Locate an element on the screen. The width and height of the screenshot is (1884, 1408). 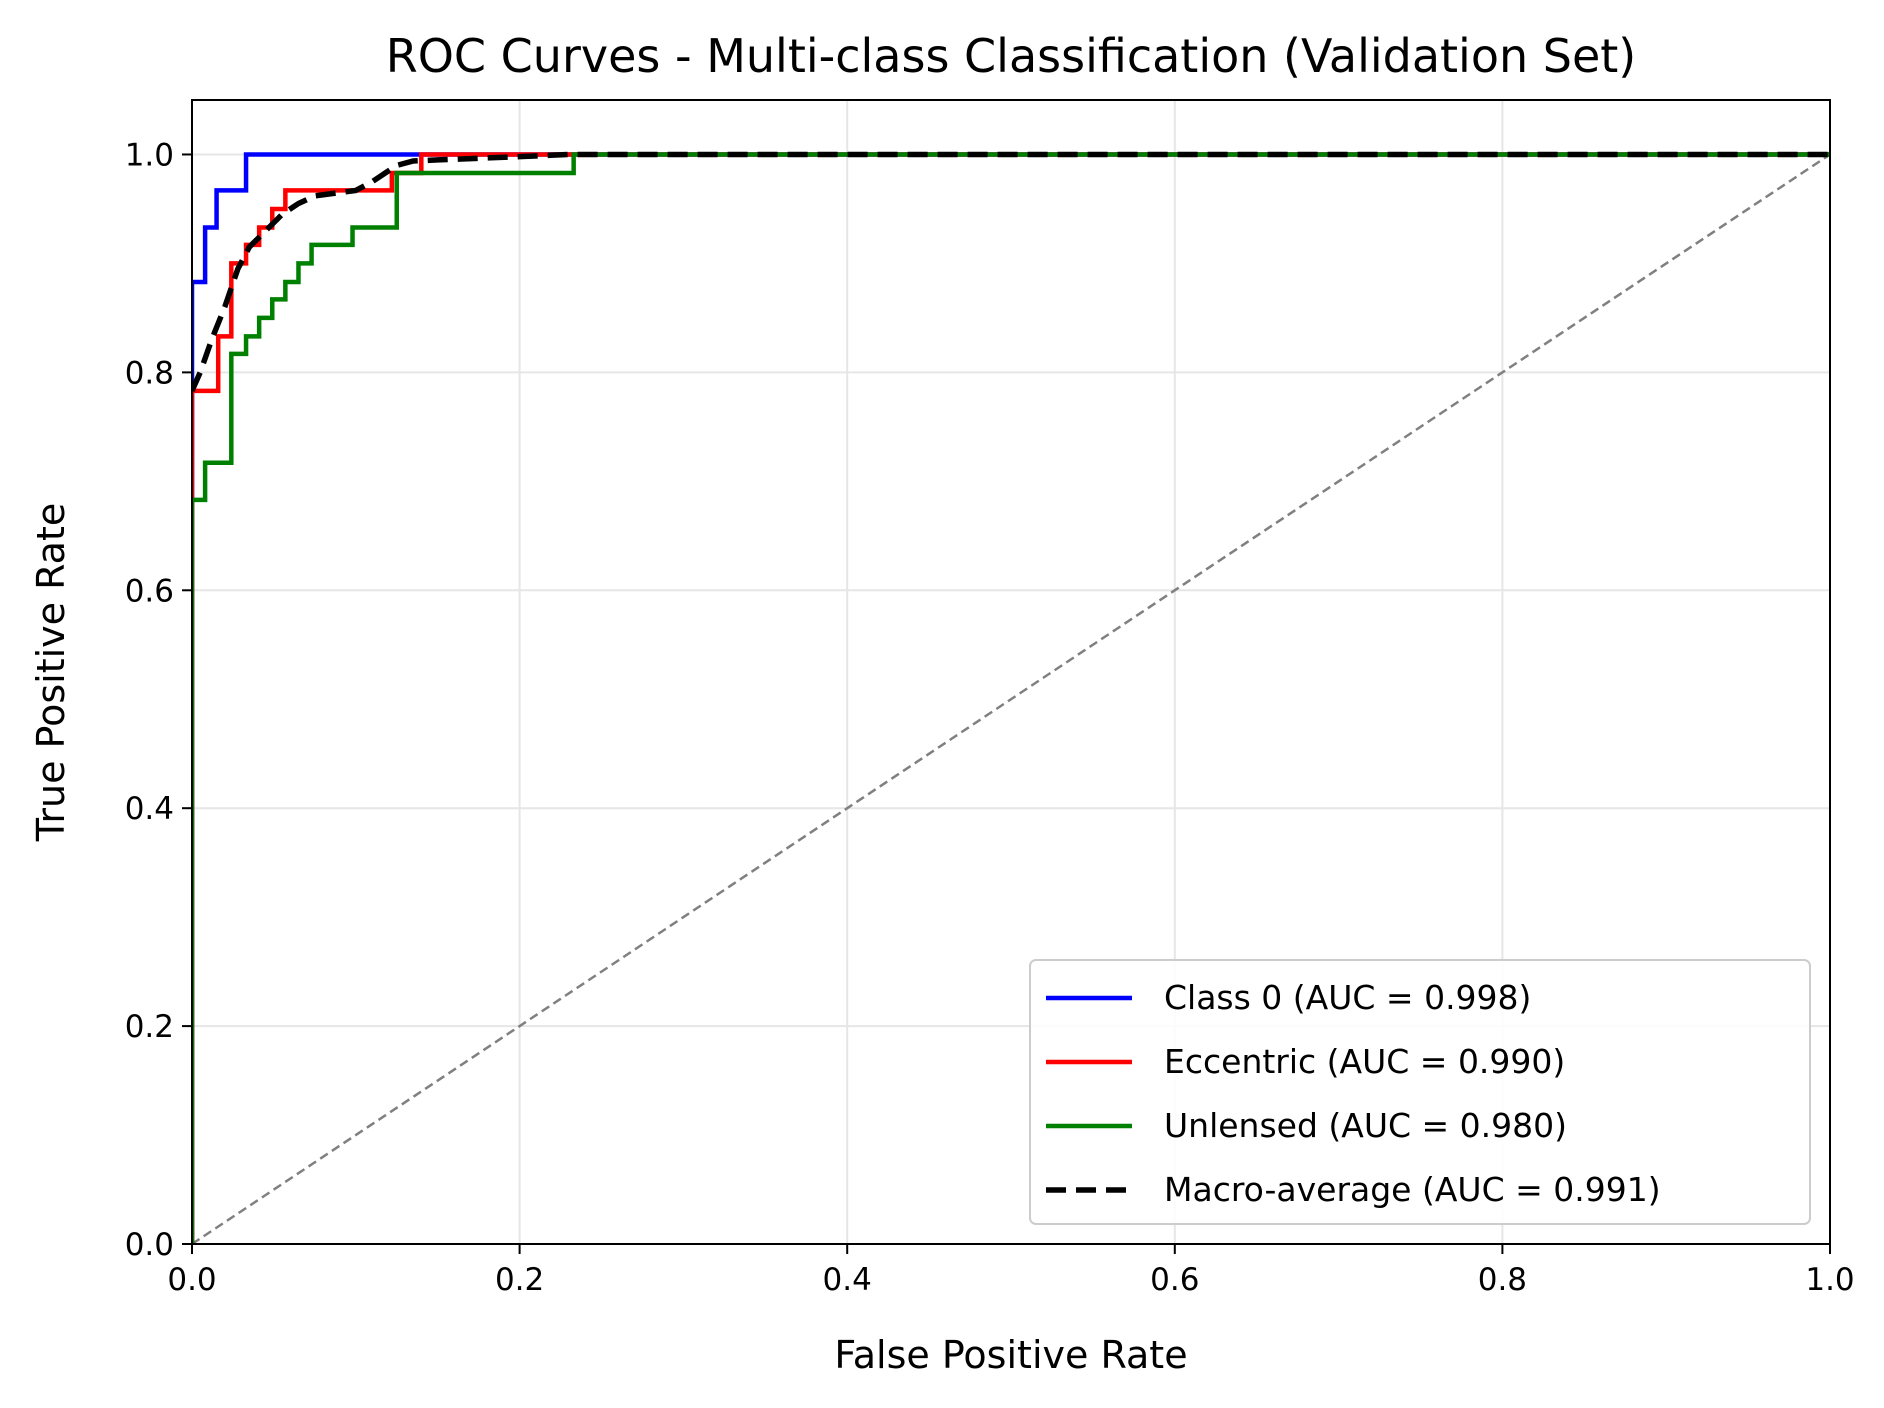
legend-box is located at coordinates (1420, 1092).